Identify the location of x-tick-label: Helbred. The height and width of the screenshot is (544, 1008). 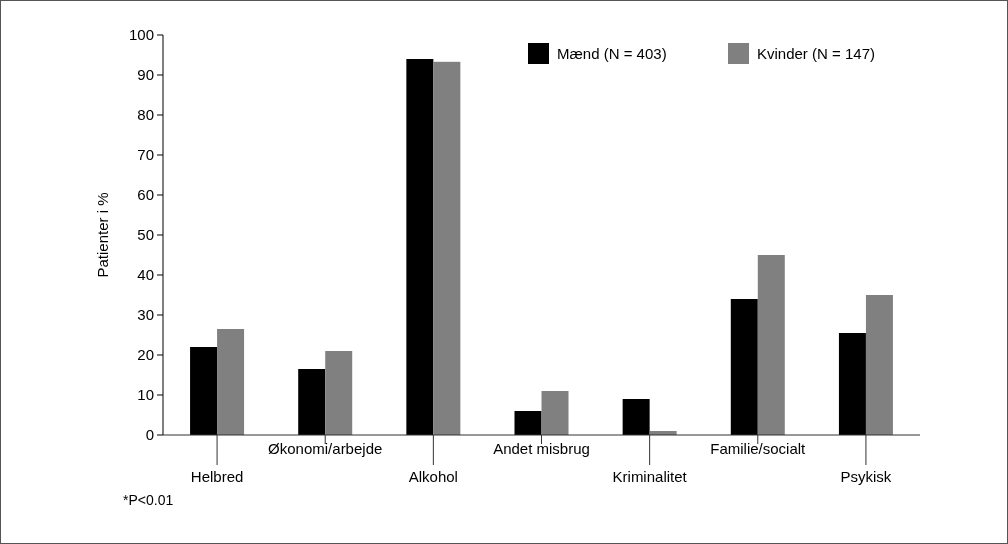
(217, 476).